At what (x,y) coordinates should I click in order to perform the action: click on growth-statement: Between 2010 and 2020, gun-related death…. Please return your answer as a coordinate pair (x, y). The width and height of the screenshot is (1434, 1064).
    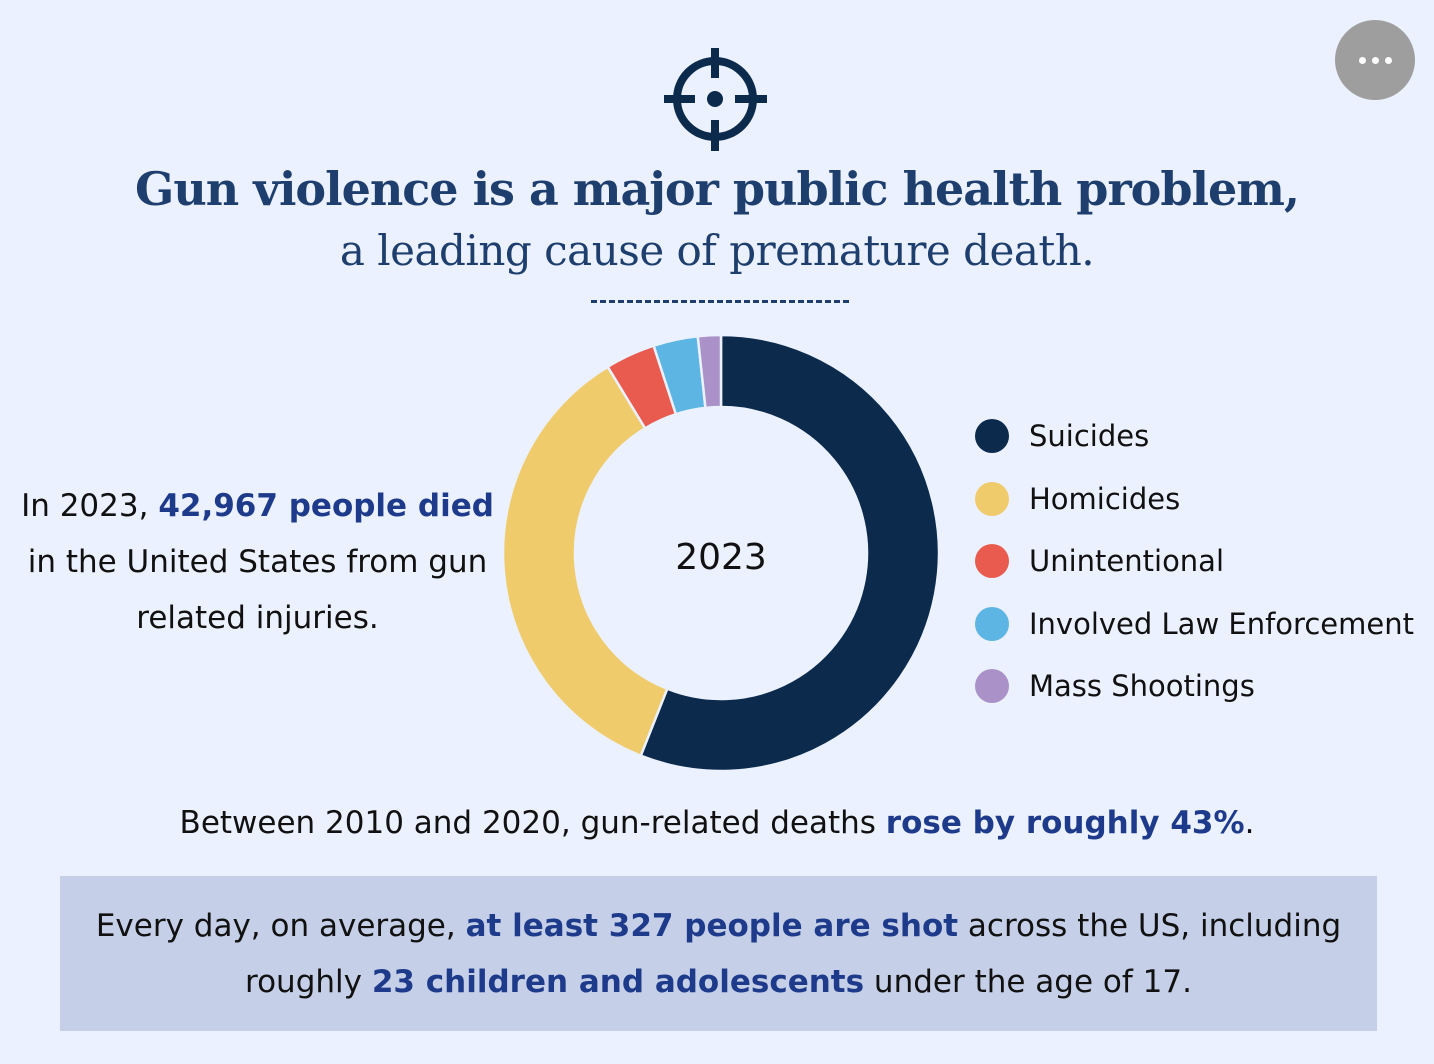
    Looking at the image, I should click on (717, 823).